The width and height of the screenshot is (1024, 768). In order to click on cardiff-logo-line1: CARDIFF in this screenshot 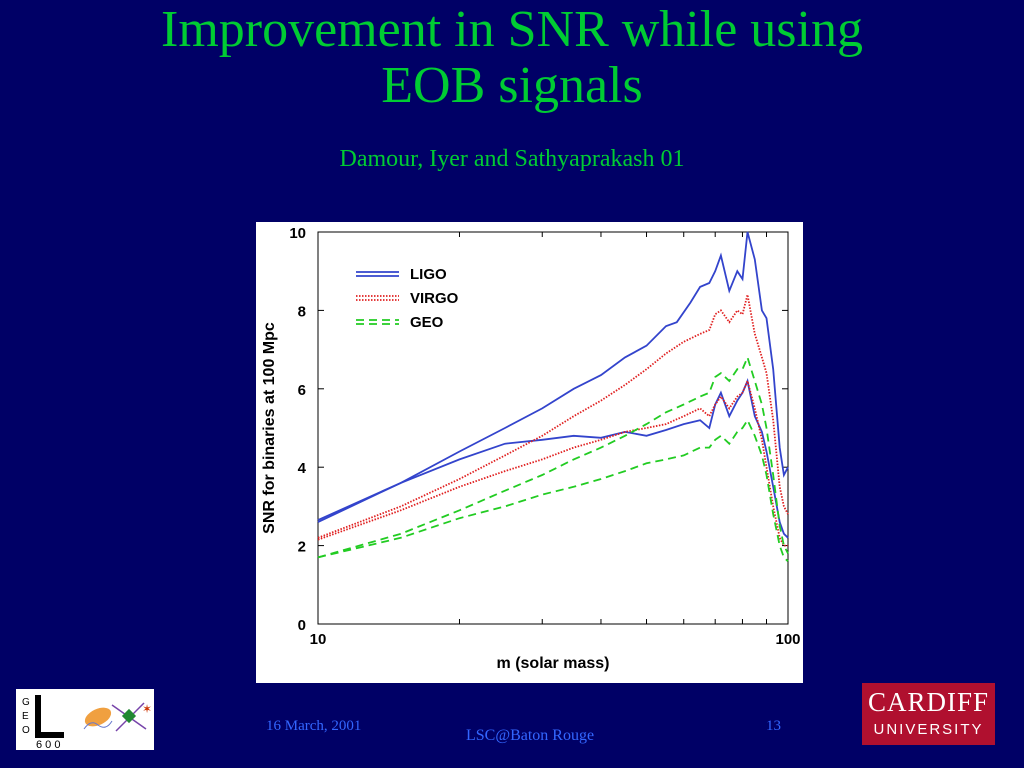, I will do `click(928, 702)`.